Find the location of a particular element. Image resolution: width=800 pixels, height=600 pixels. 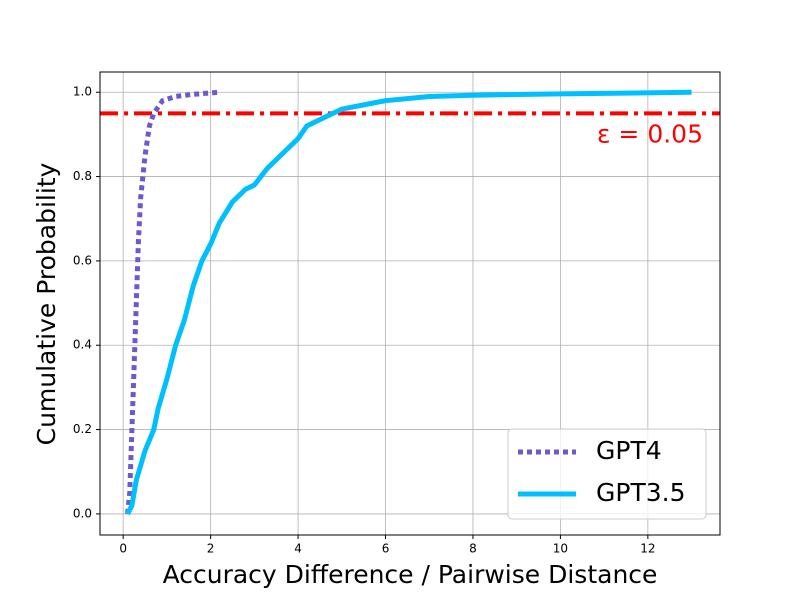

legend-label: GPT4 is located at coordinates (629, 450).